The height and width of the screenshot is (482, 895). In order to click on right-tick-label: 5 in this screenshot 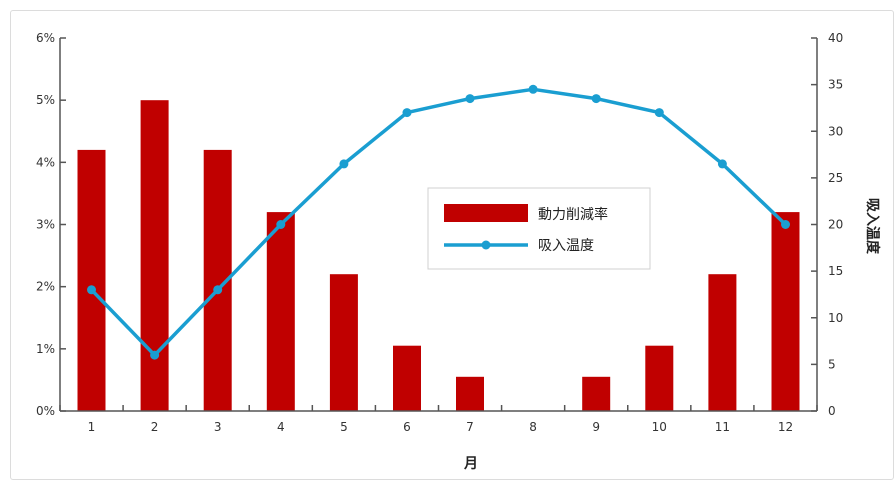, I will do `click(832, 364)`.